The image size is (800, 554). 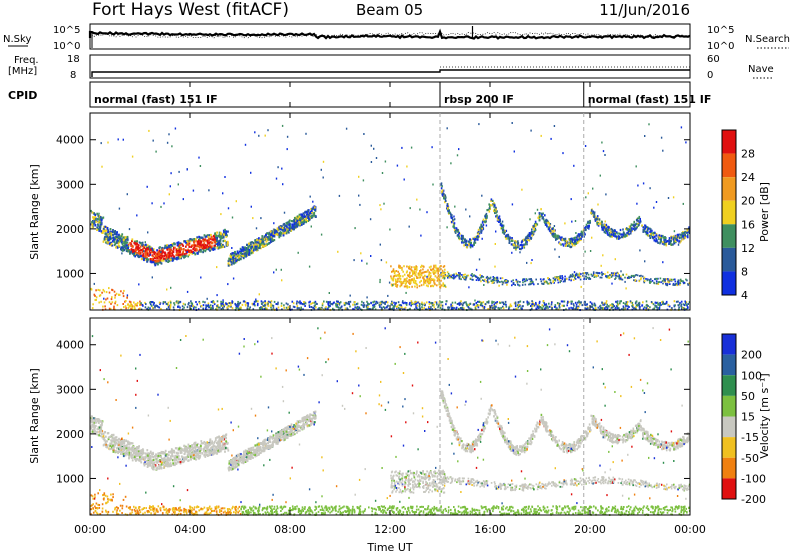 What do you see at coordinates (396, 37) in the screenshot?
I see `noise-panel: N.Sky 10^5 10^0 10^5 10^0 N.Search` at bounding box center [396, 37].